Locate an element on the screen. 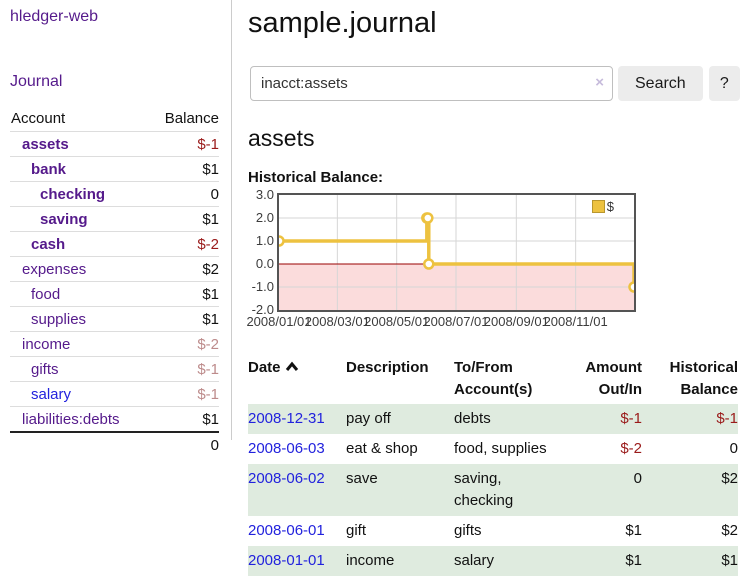 The height and width of the screenshot is (582, 742). x-axis-tick-label: 2008/11/01 is located at coordinates (575, 321).